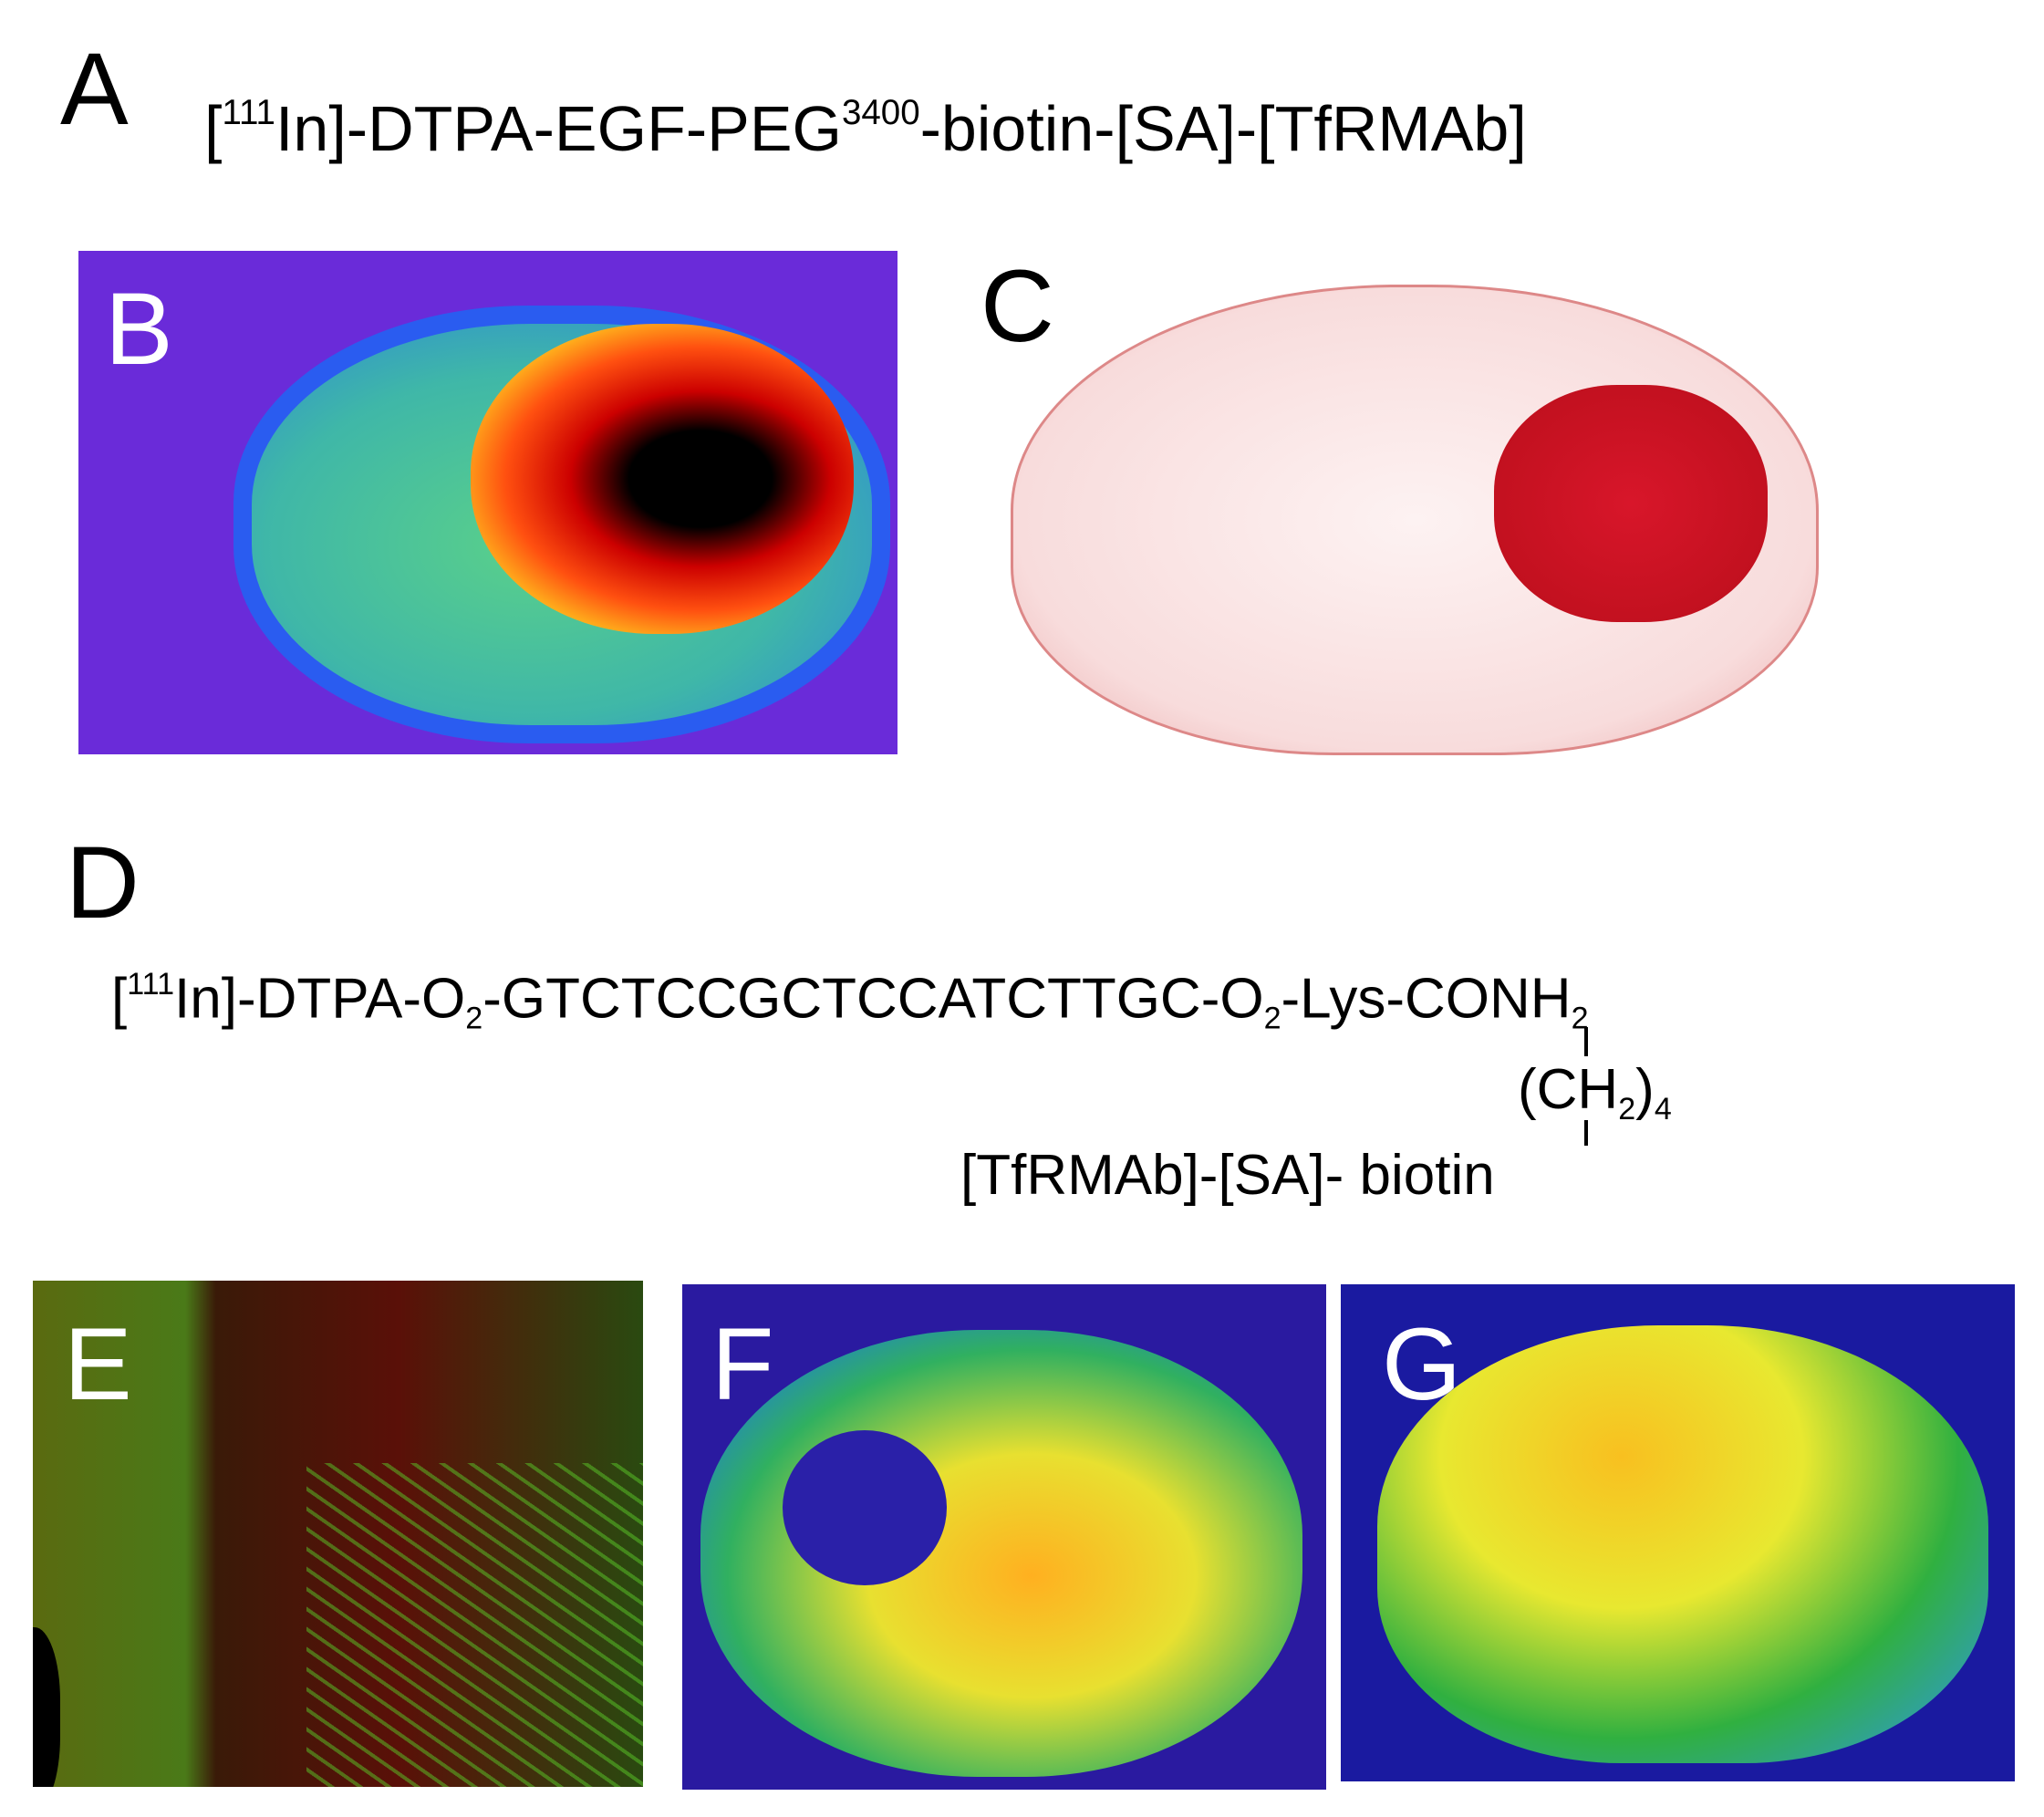  I want to click on autoradiogram-b, so click(487, 502).